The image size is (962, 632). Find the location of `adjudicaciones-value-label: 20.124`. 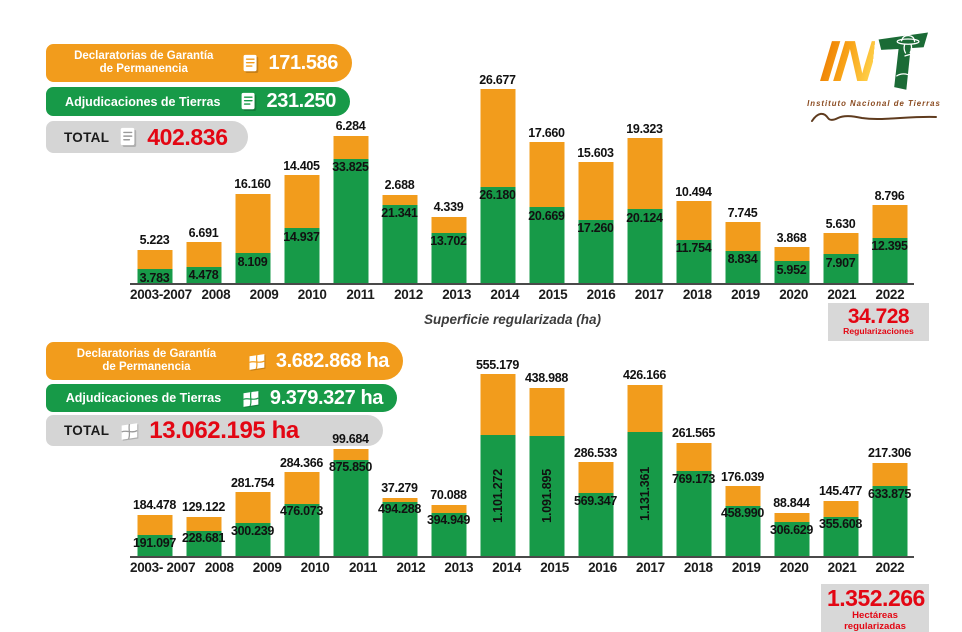

adjudicaciones-value-label: 20.124 is located at coordinates (644, 217).